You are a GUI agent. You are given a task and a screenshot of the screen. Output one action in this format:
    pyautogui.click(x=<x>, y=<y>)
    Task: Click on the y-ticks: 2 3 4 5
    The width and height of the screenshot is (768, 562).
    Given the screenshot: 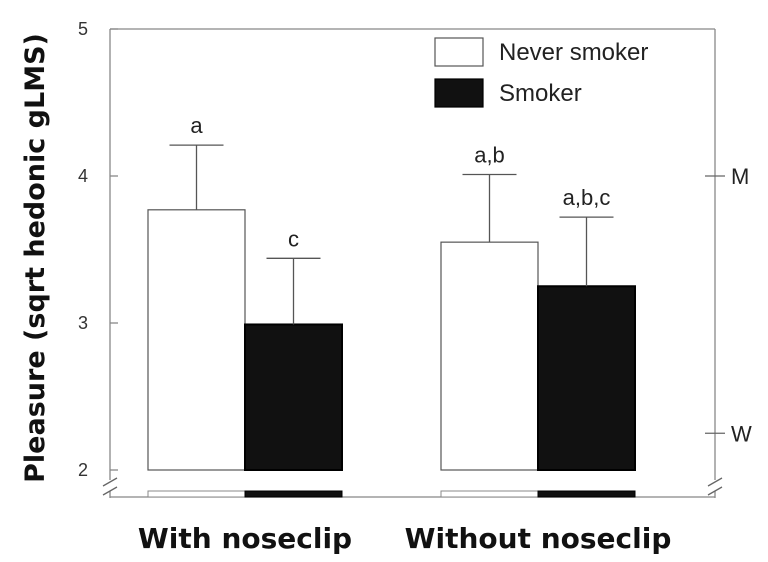 What is the action you would take?
    pyautogui.click(x=98, y=249)
    